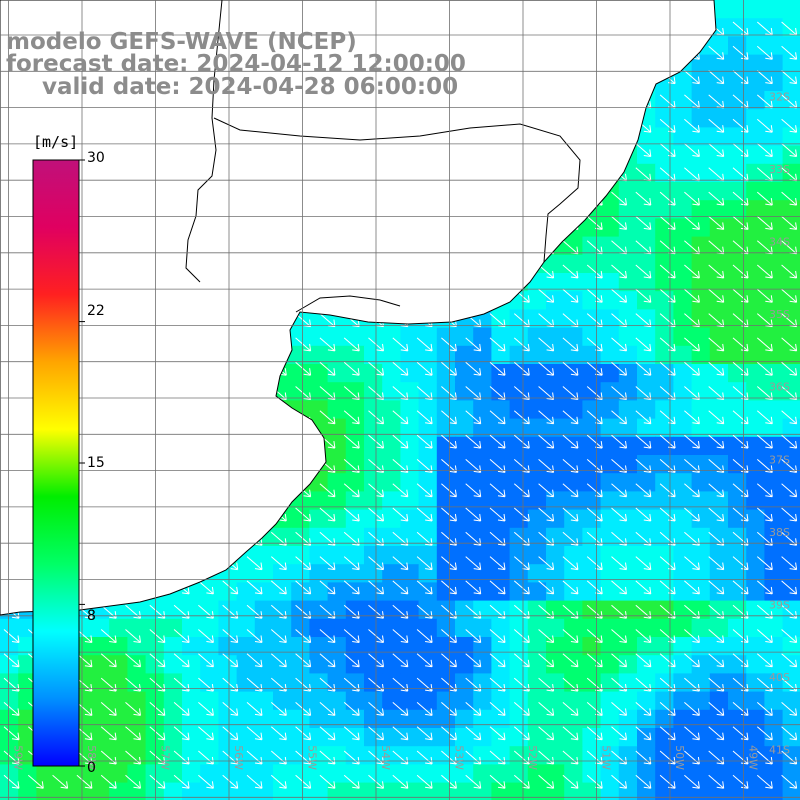 This screenshot has height=800, width=800. Describe the element at coordinates (96, 158) in the screenshot. I see `colorbar-tick-label: 30` at that location.